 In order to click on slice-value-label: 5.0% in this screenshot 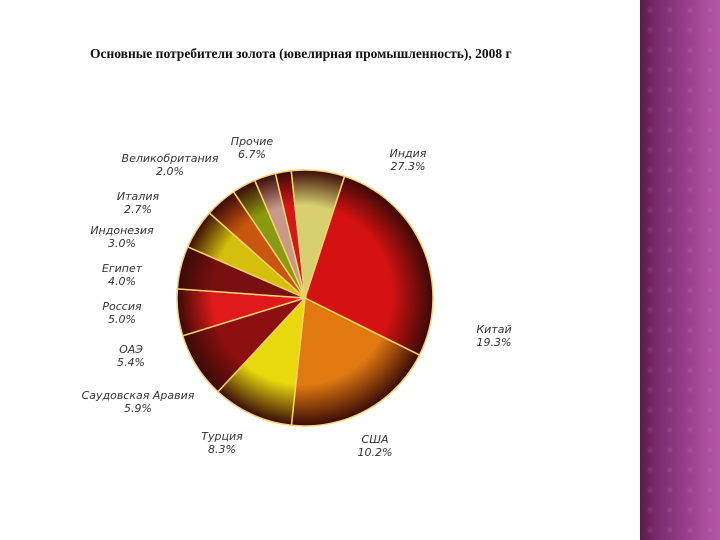, I will do `click(122, 319)`.